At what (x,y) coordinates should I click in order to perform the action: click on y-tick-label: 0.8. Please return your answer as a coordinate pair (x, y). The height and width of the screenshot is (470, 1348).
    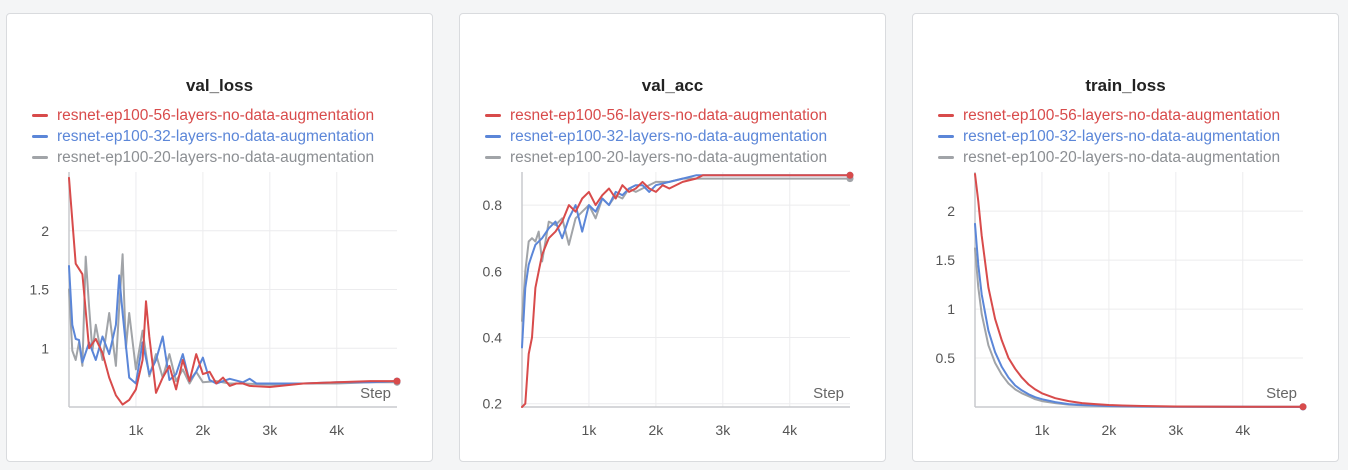
    Looking at the image, I should click on (493, 205).